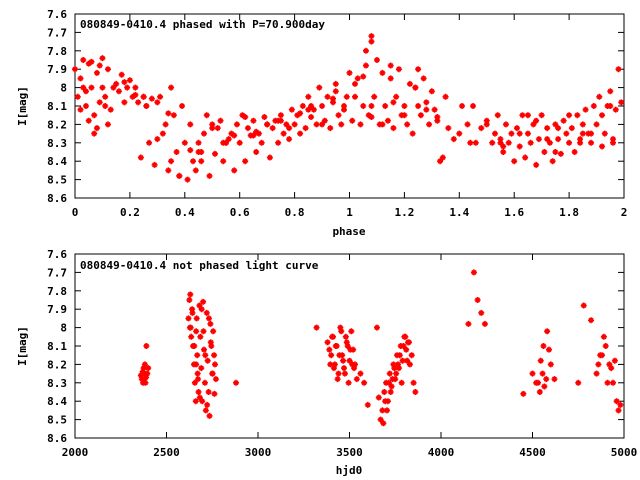 The width and height of the screenshot is (640, 480). I want to click on x-tick-label: 0, so click(75, 212).